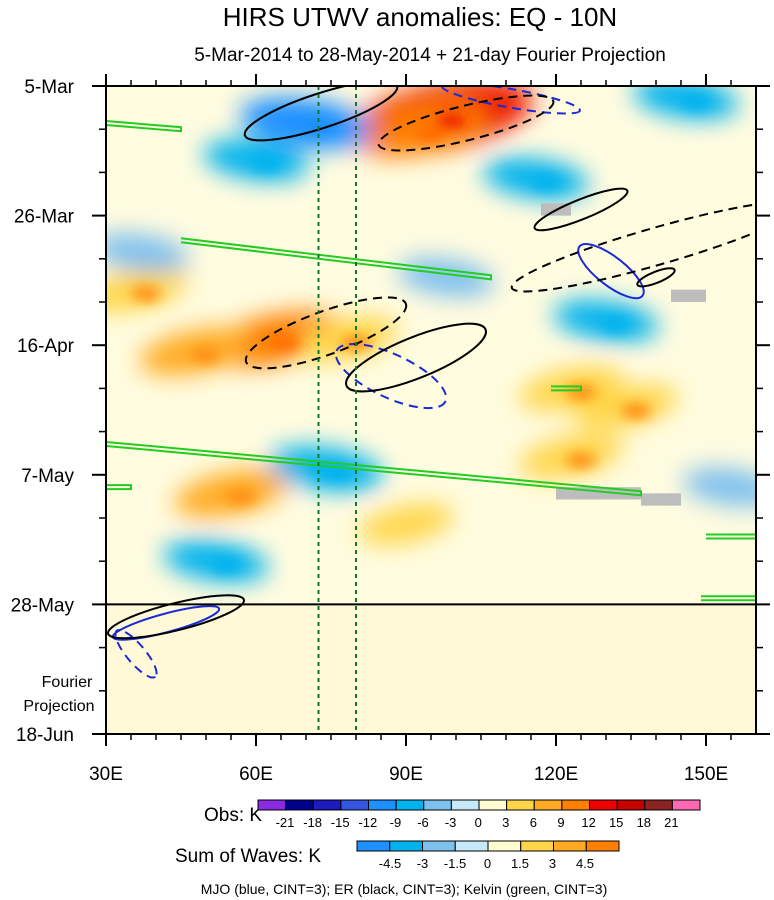 The height and width of the screenshot is (900, 774). Describe the element at coordinates (337, 410) in the screenshot. I see `reference-lines` at that location.